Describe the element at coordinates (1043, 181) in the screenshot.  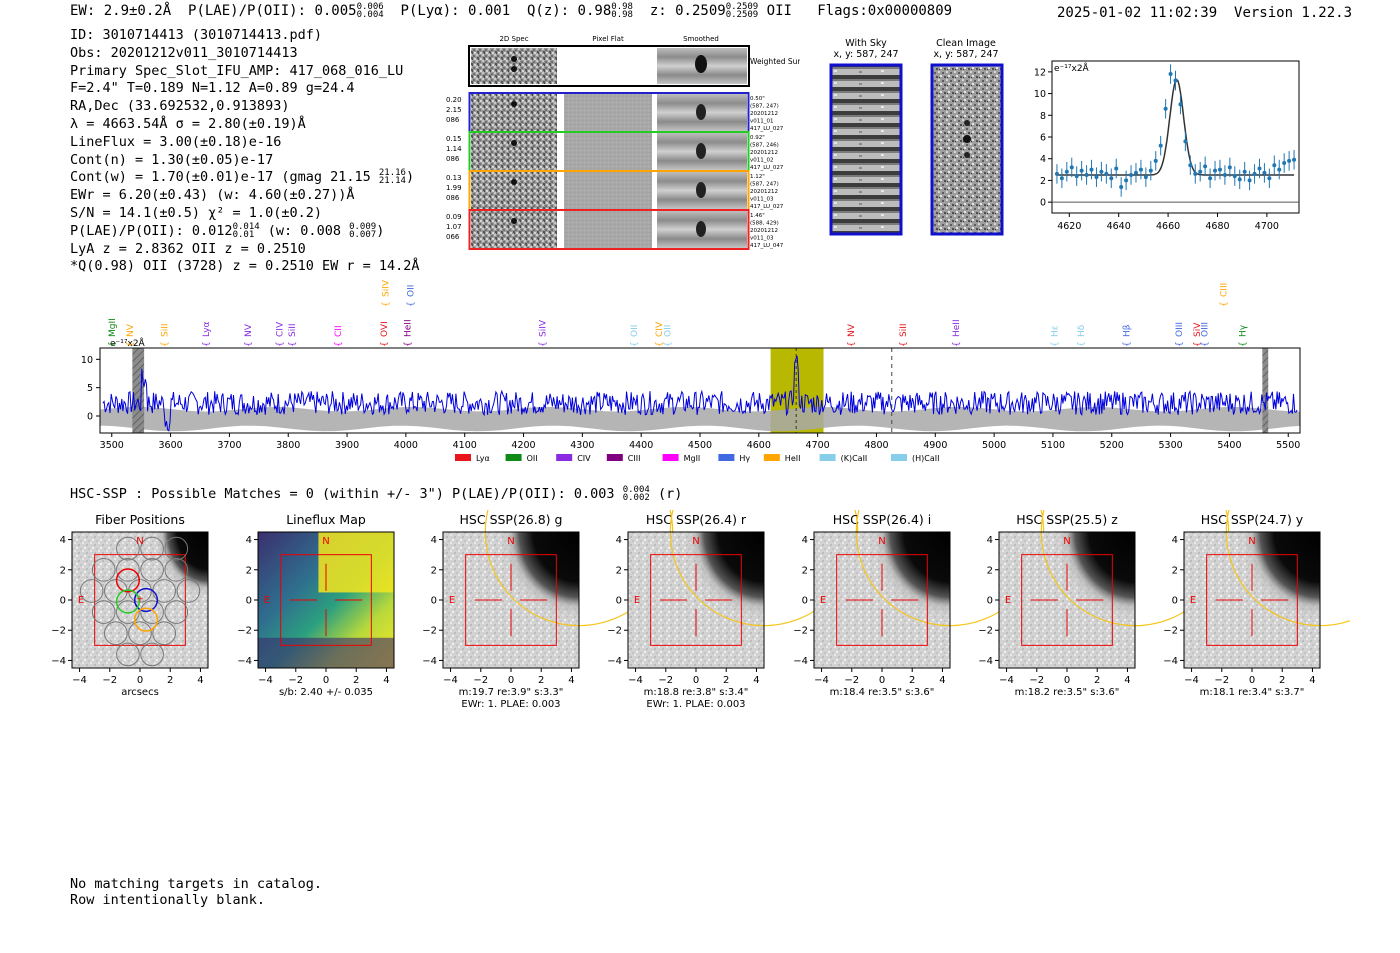
I see `zoom-ytick-label: 2` at that location.